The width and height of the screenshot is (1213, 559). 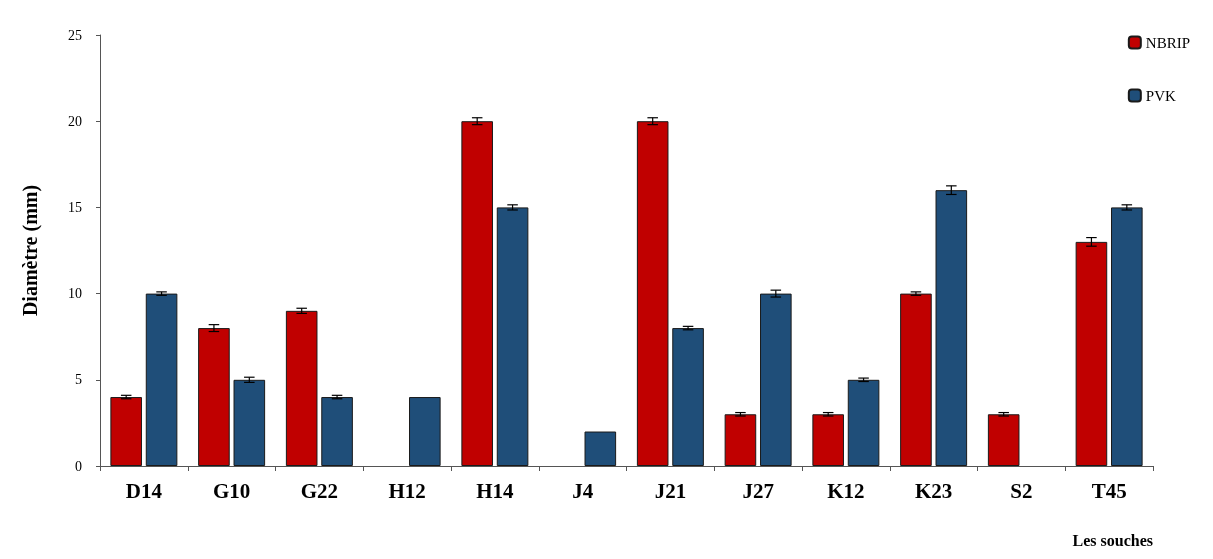 I want to click on y-tick-label: 25, so click(x=75, y=35).